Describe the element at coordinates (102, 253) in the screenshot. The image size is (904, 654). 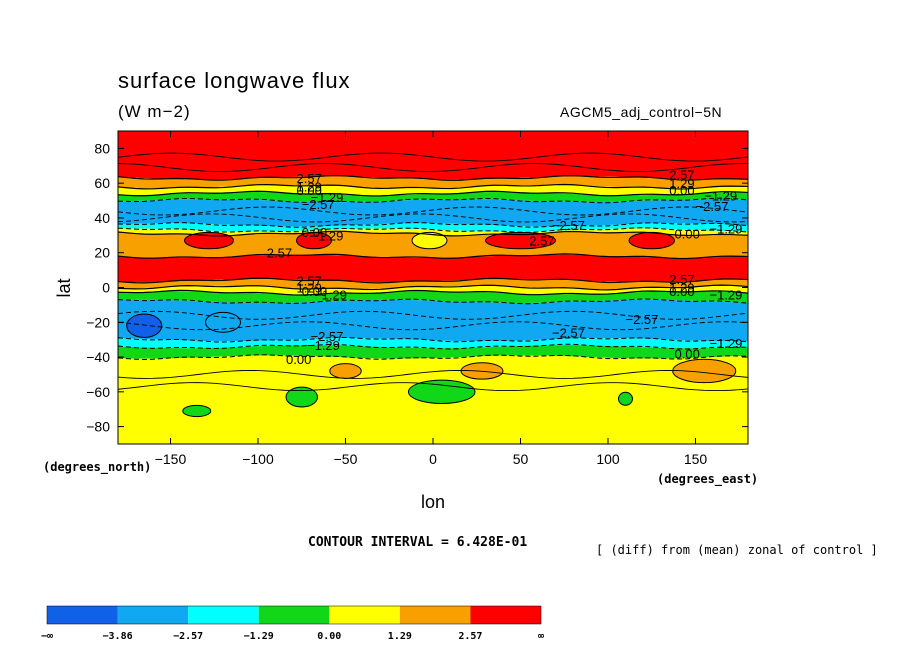
I see `y-tick-label: 20` at that location.